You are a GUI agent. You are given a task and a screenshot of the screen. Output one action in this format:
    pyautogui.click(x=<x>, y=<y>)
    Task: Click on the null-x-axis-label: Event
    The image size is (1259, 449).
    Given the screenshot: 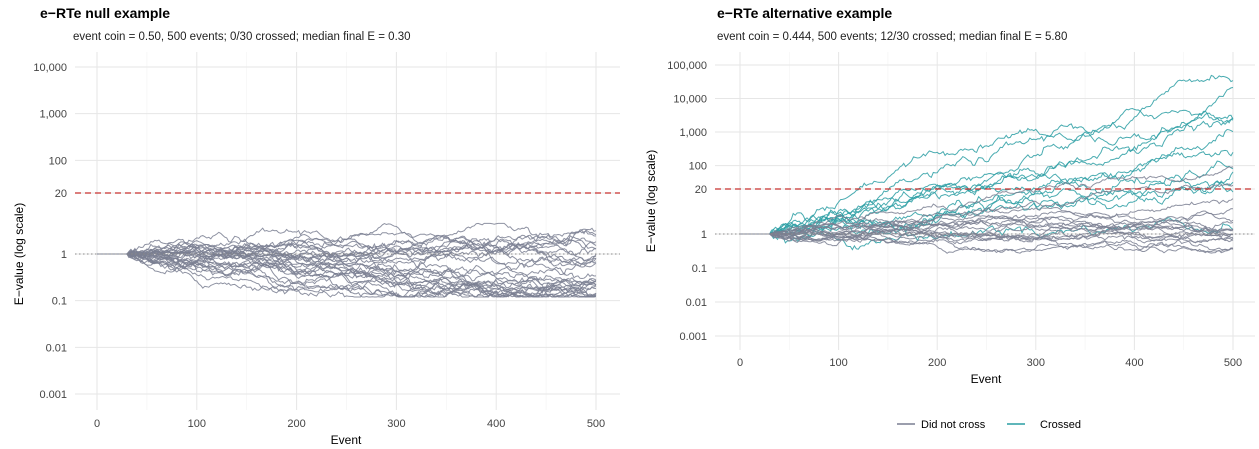 What is the action you would take?
    pyautogui.click(x=346, y=440)
    